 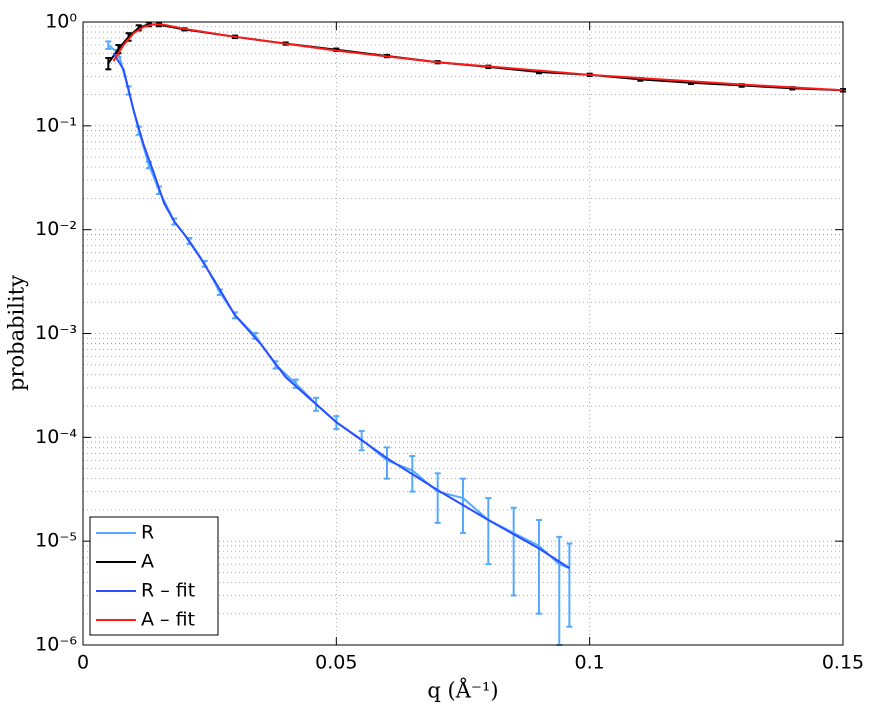 What do you see at coordinates (168, 620) in the screenshot?
I see `legend-label: A – fit` at bounding box center [168, 620].